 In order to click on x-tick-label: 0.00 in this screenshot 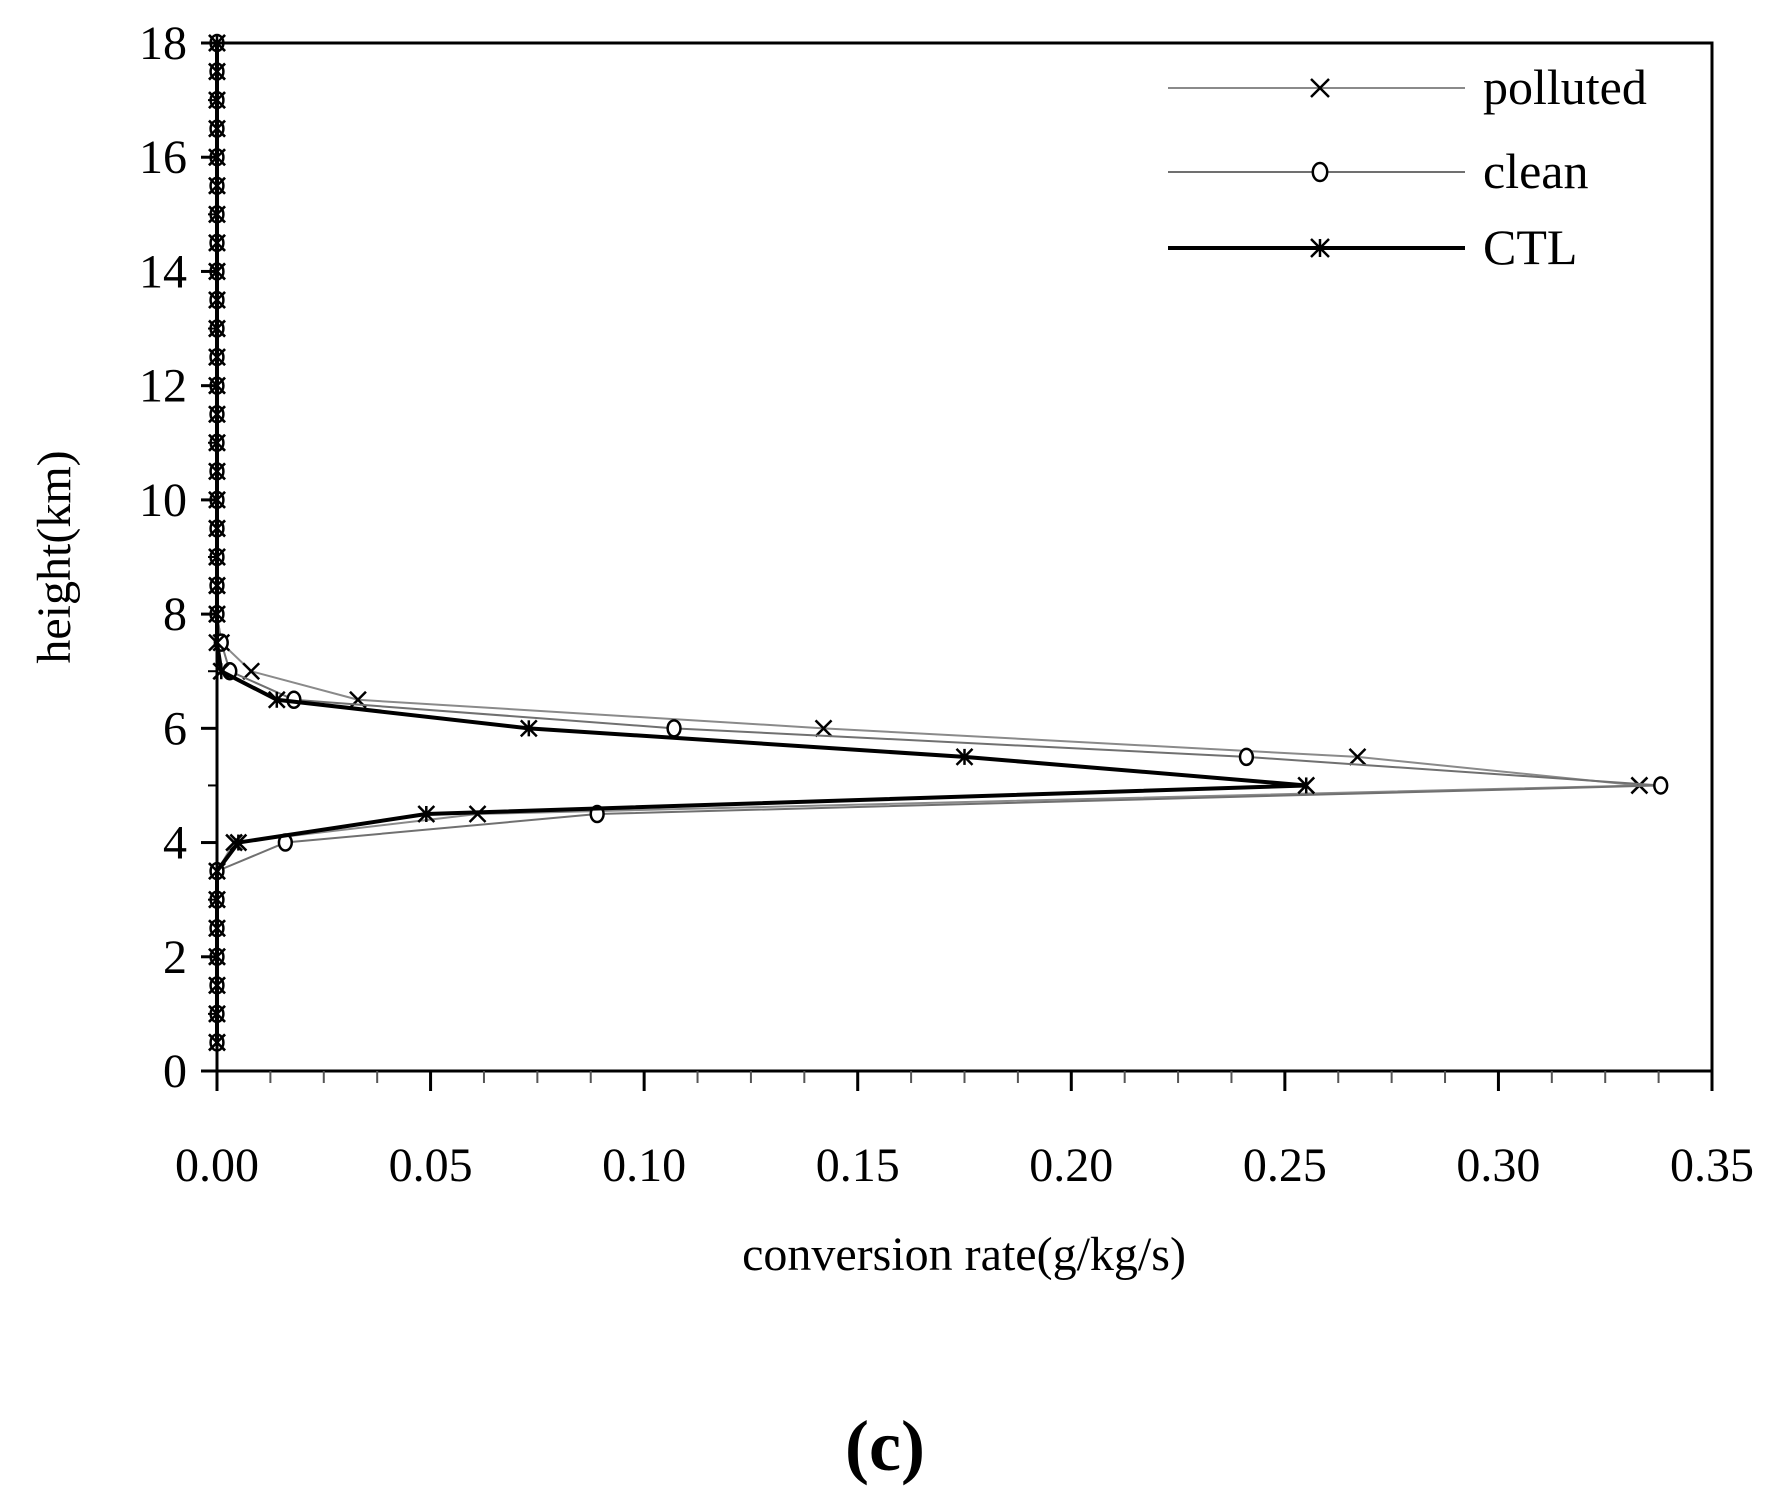, I will do `click(217, 1165)`.